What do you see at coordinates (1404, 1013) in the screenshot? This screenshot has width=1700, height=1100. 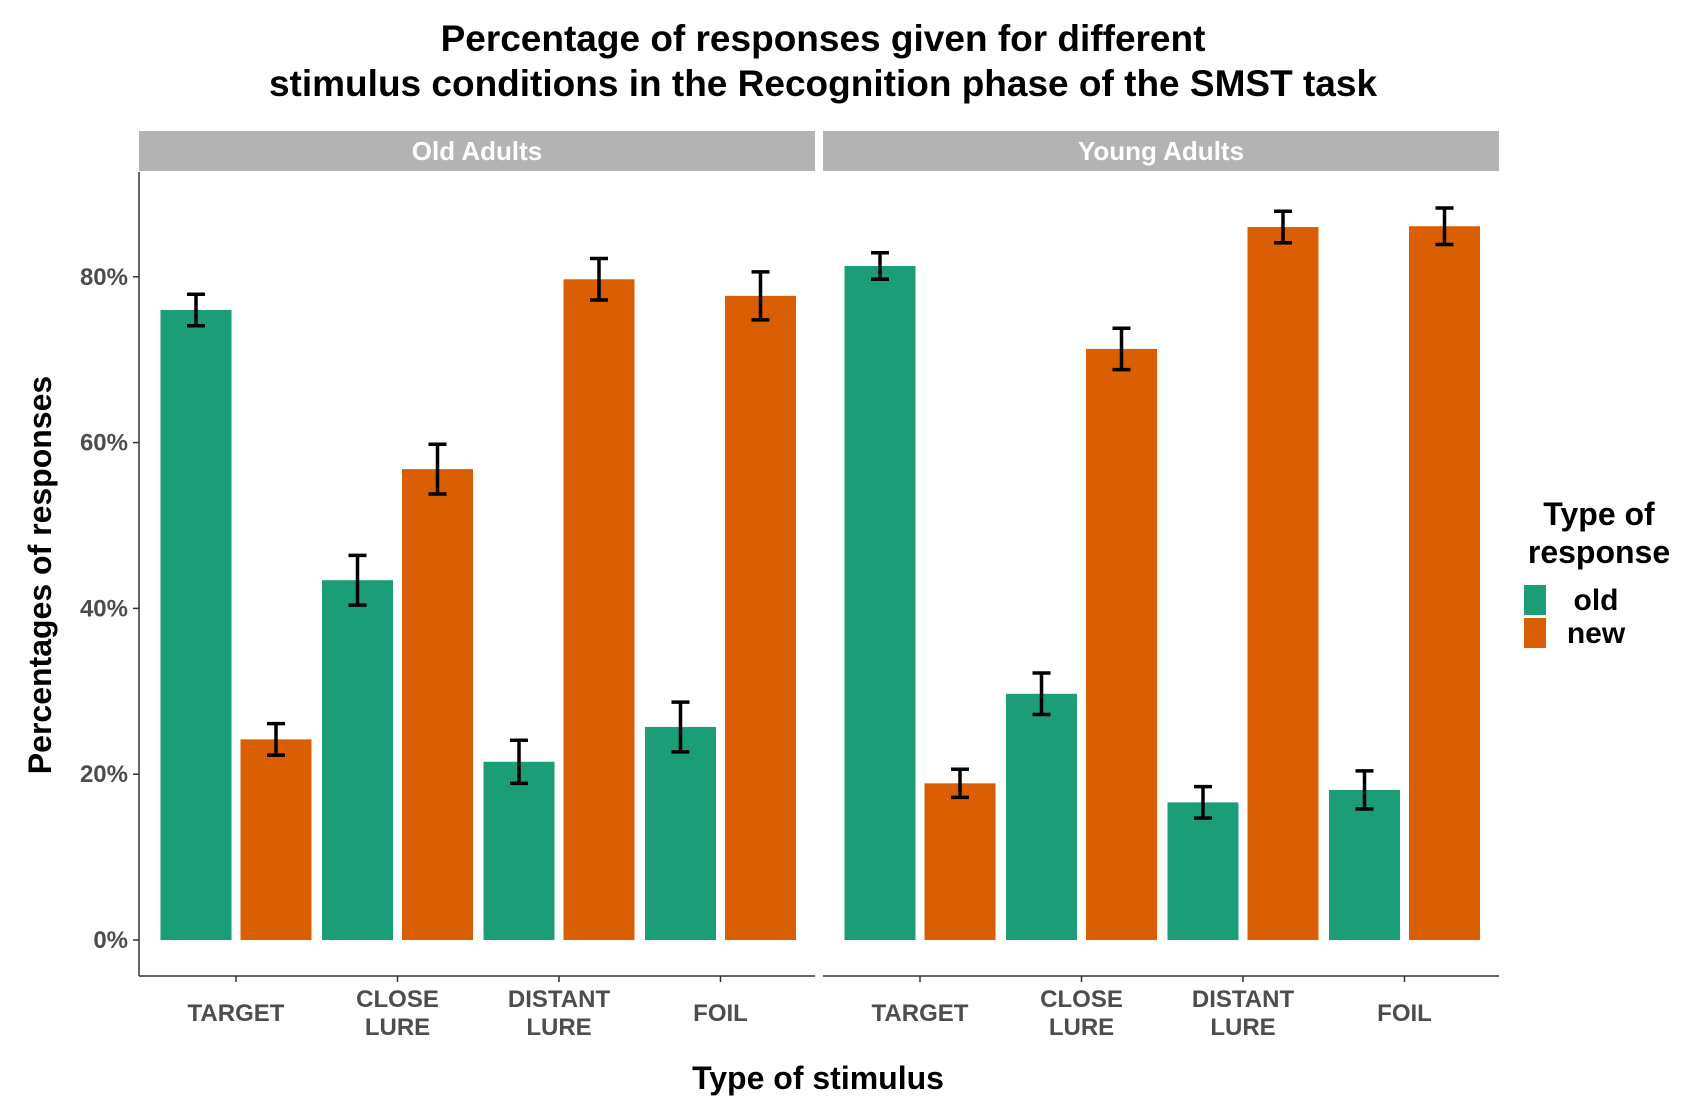 I see `x-tick-label-young-adults-foil: FOIL` at bounding box center [1404, 1013].